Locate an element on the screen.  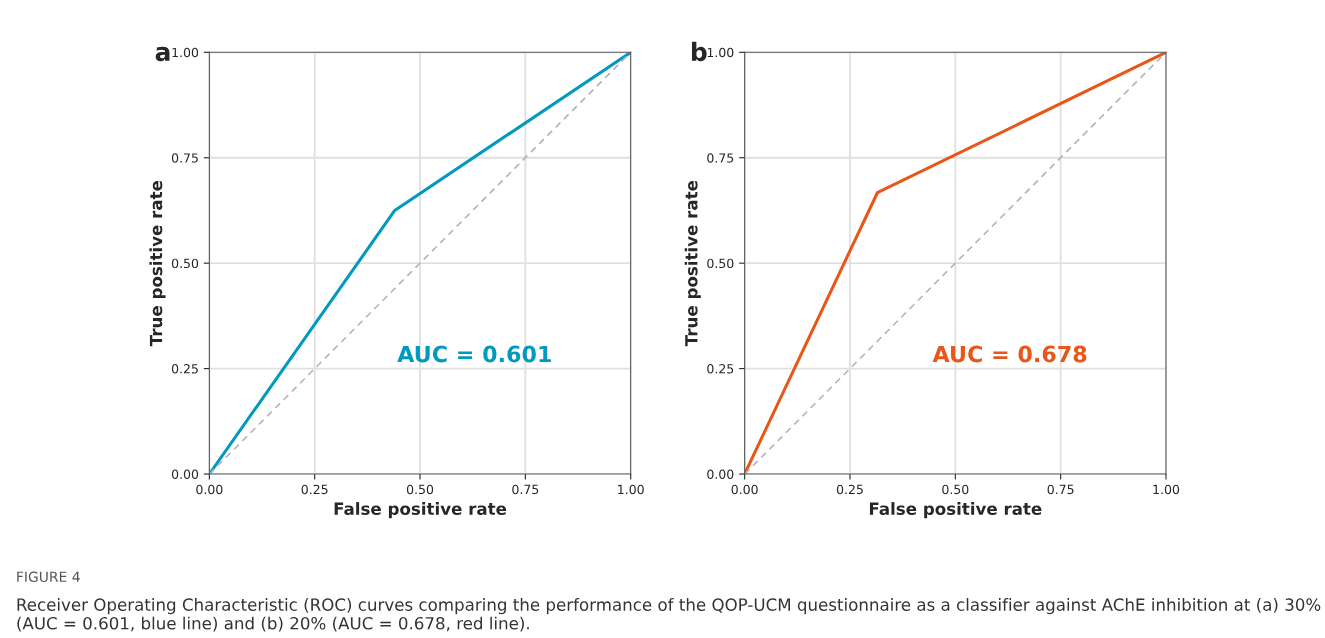
text: Receiver Operating Characteristic (ROC) curves comparing the performance of the QOP-UCM questionnaire as a classifier against AChE inhibition at (a) 30% (AUC = 0.601, blue line) and (b) 20% (AUC = 0.678, red line). is located at coordinates (669, 615).